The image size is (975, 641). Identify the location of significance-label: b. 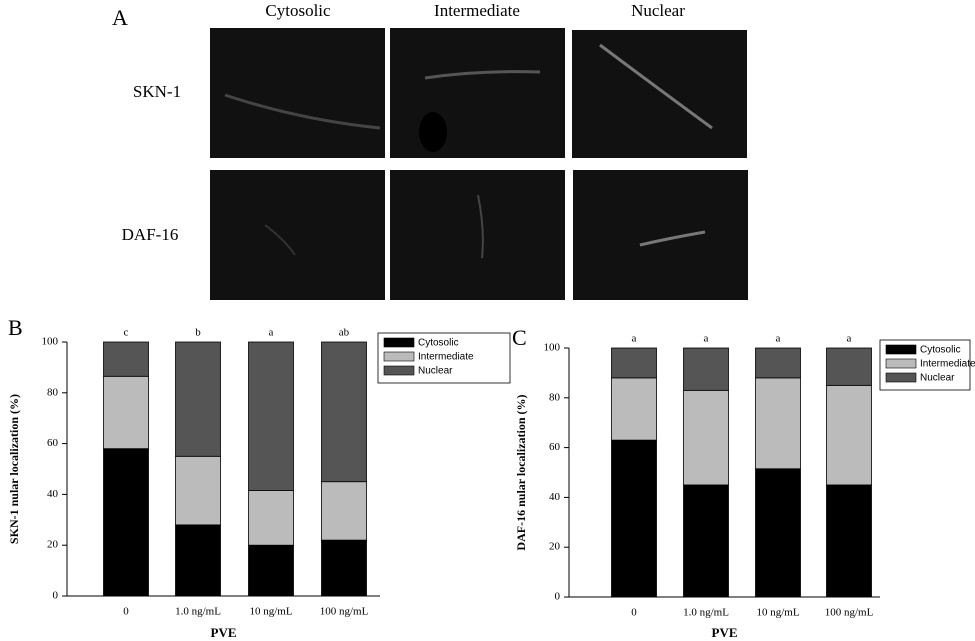
(198, 333).